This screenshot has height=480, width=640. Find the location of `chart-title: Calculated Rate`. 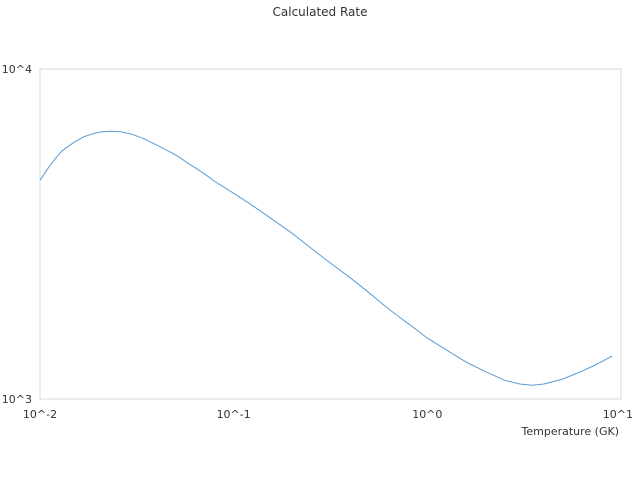

chart-title: Calculated Rate is located at coordinates (320, 12).